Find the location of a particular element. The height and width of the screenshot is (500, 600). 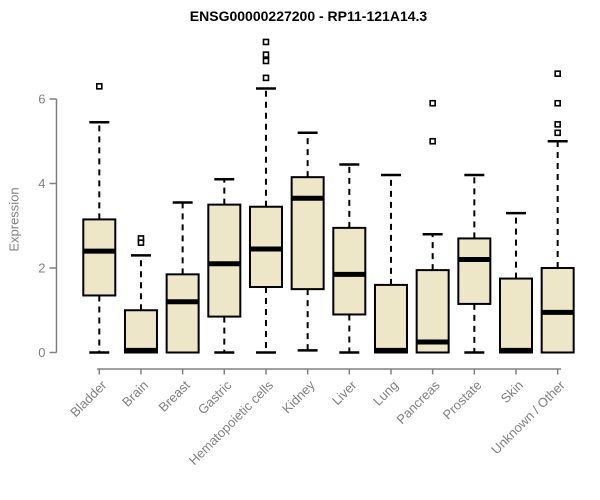

x-axis-label-bladder: Bladder is located at coordinates (88, 398).